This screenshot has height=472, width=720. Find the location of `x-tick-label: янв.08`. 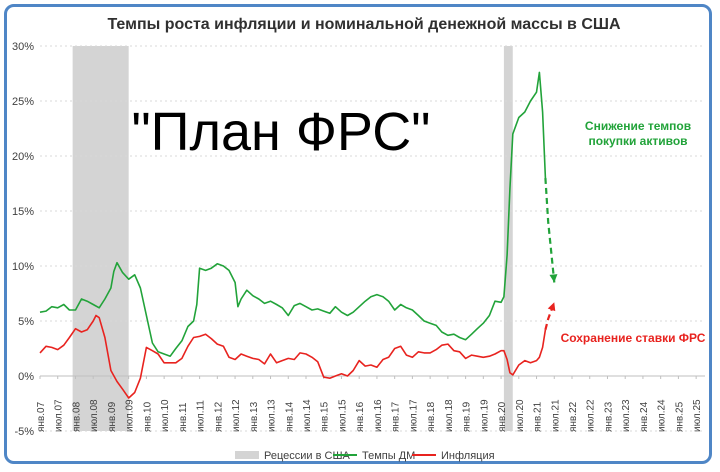

x-tick-label: янв.08 is located at coordinates (76, 416).